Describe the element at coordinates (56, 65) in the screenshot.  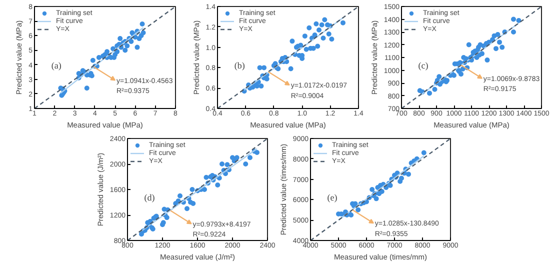
I see `annotation: (a)` at that location.